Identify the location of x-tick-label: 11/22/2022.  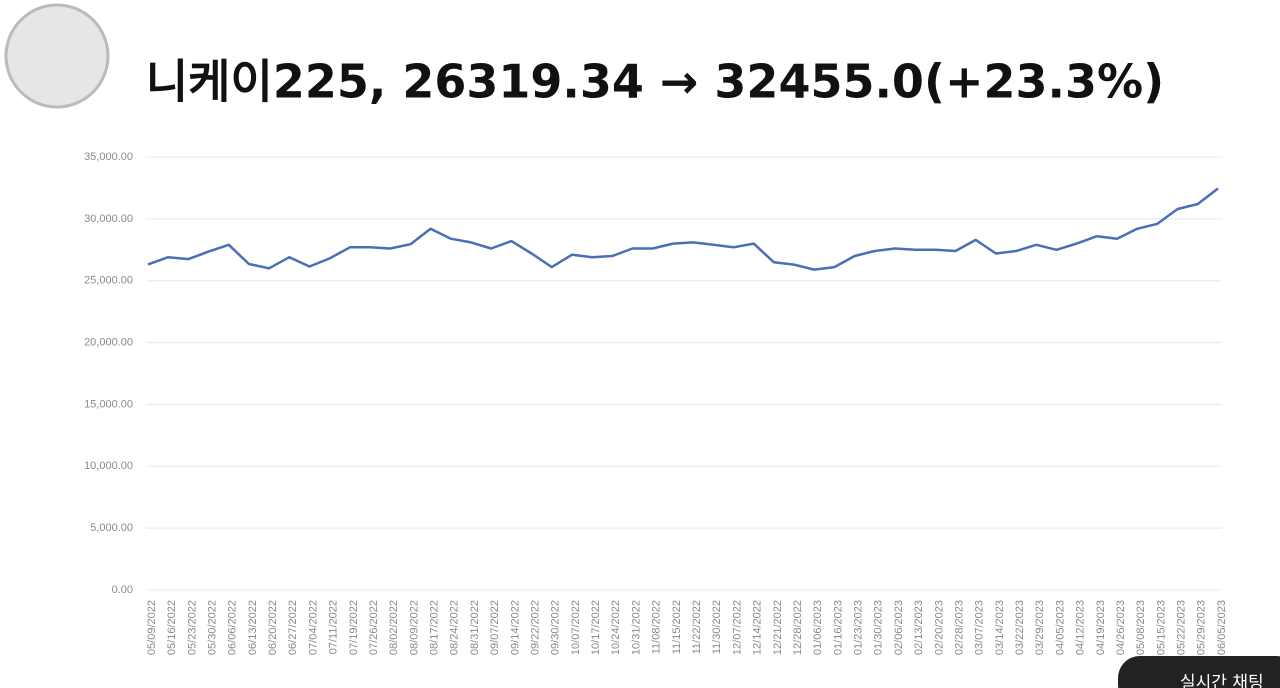
(697, 627).